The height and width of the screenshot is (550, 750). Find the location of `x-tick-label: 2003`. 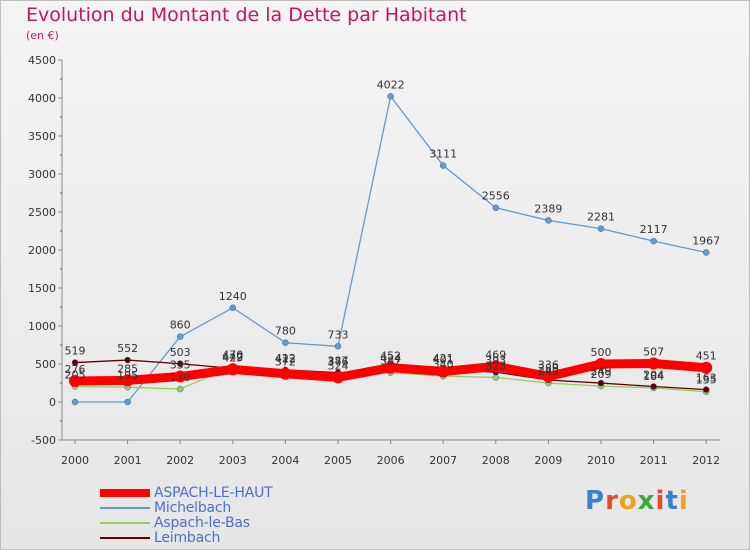

x-tick-label: 2003 is located at coordinates (233, 460).